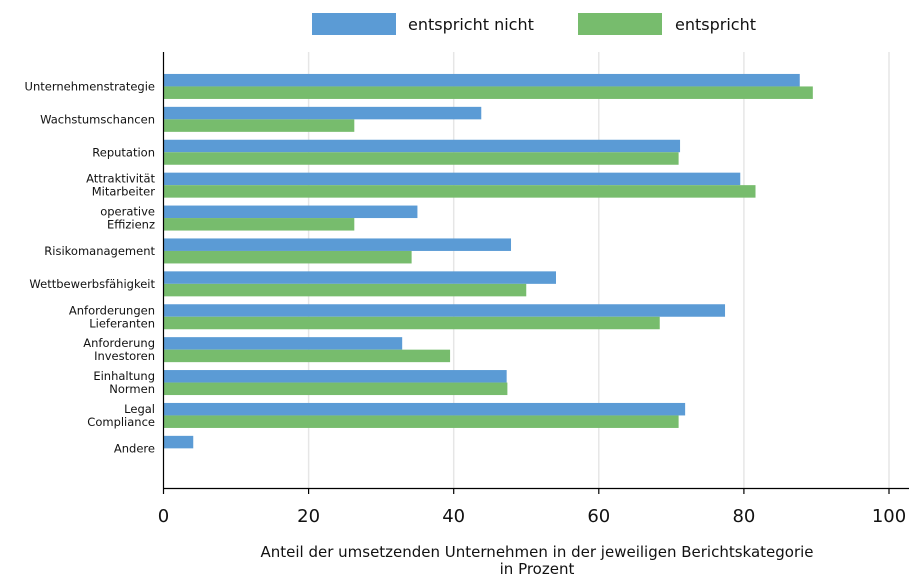  What do you see at coordinates (127, 212) in the screenshot?
I see `category-label-4: operative` at bounding box center [127, 212].